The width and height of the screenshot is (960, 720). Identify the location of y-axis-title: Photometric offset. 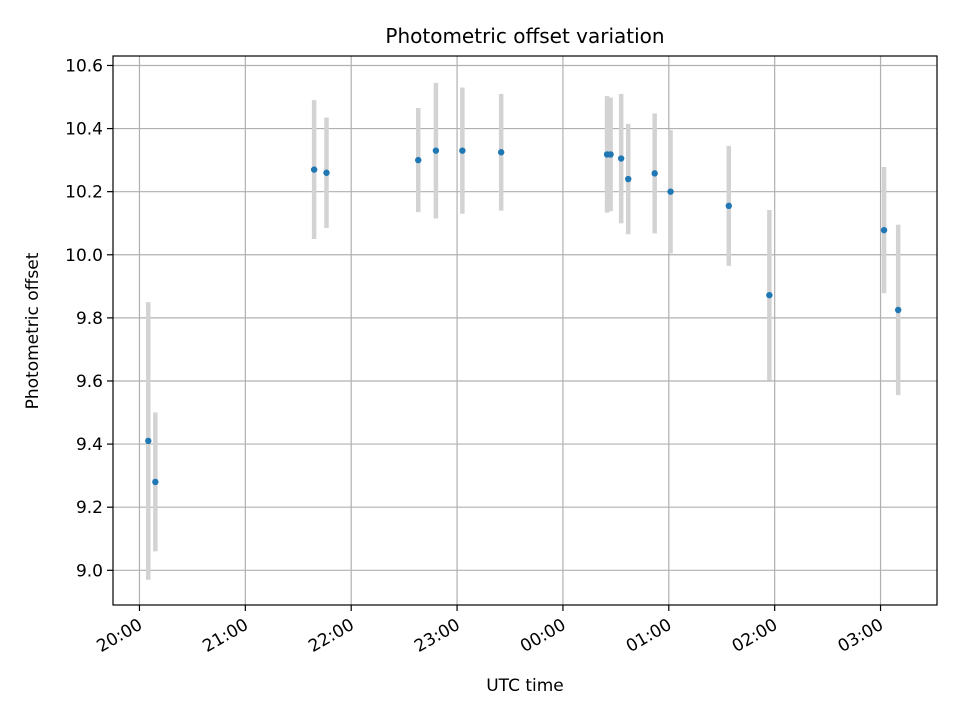
(33, 330).